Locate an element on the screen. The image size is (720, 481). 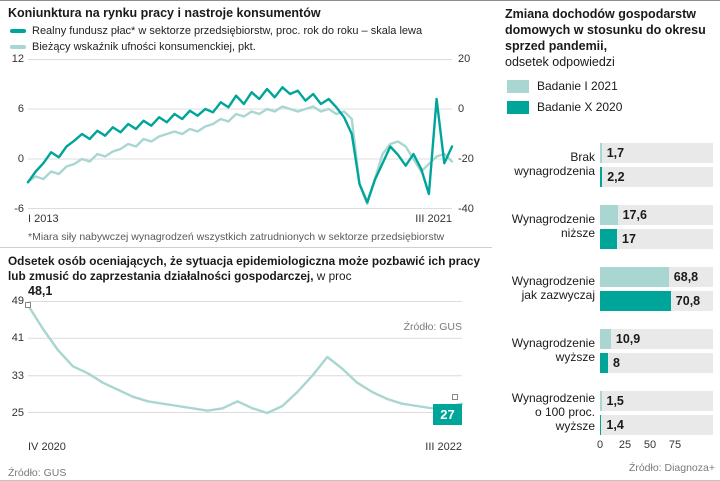
epidemic-fear-line is located at coordinates (245, 359).